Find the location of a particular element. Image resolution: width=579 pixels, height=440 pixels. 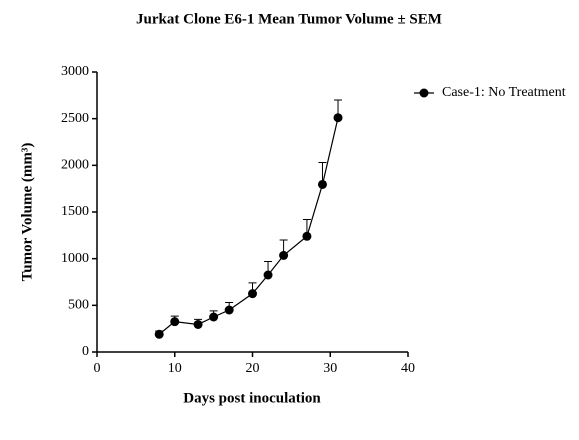

y-tick-label: 2500 is located at coordinates (75, 118).